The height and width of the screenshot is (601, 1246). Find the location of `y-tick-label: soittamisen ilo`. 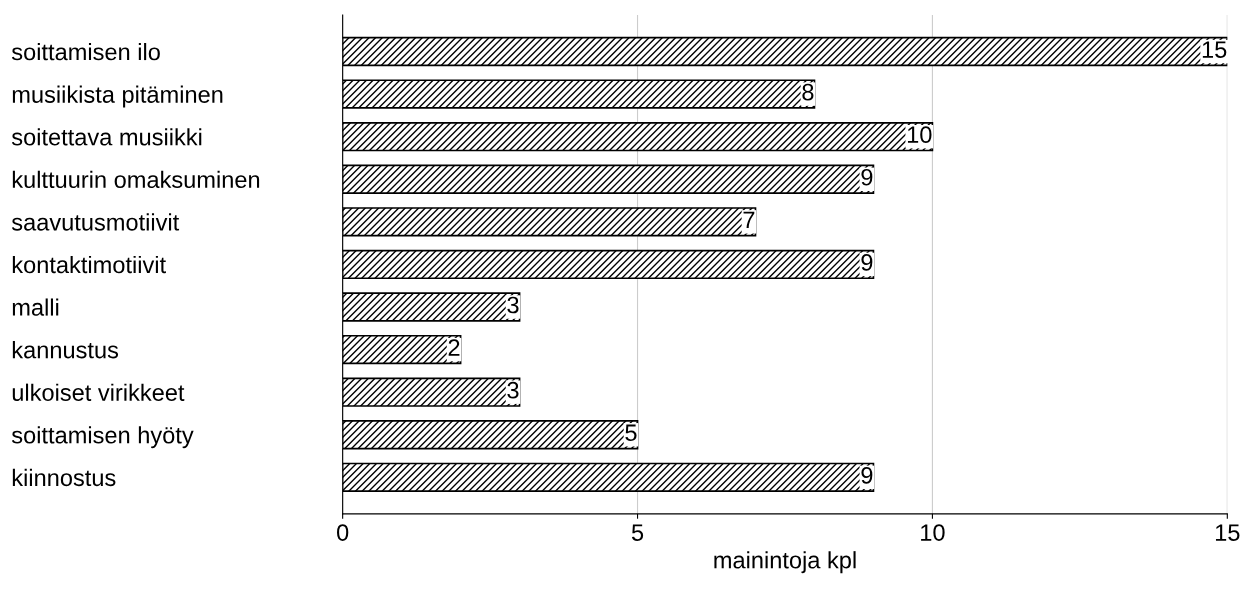

y-tick-label: soittamisen ilo is located at coordinates (85, 51).